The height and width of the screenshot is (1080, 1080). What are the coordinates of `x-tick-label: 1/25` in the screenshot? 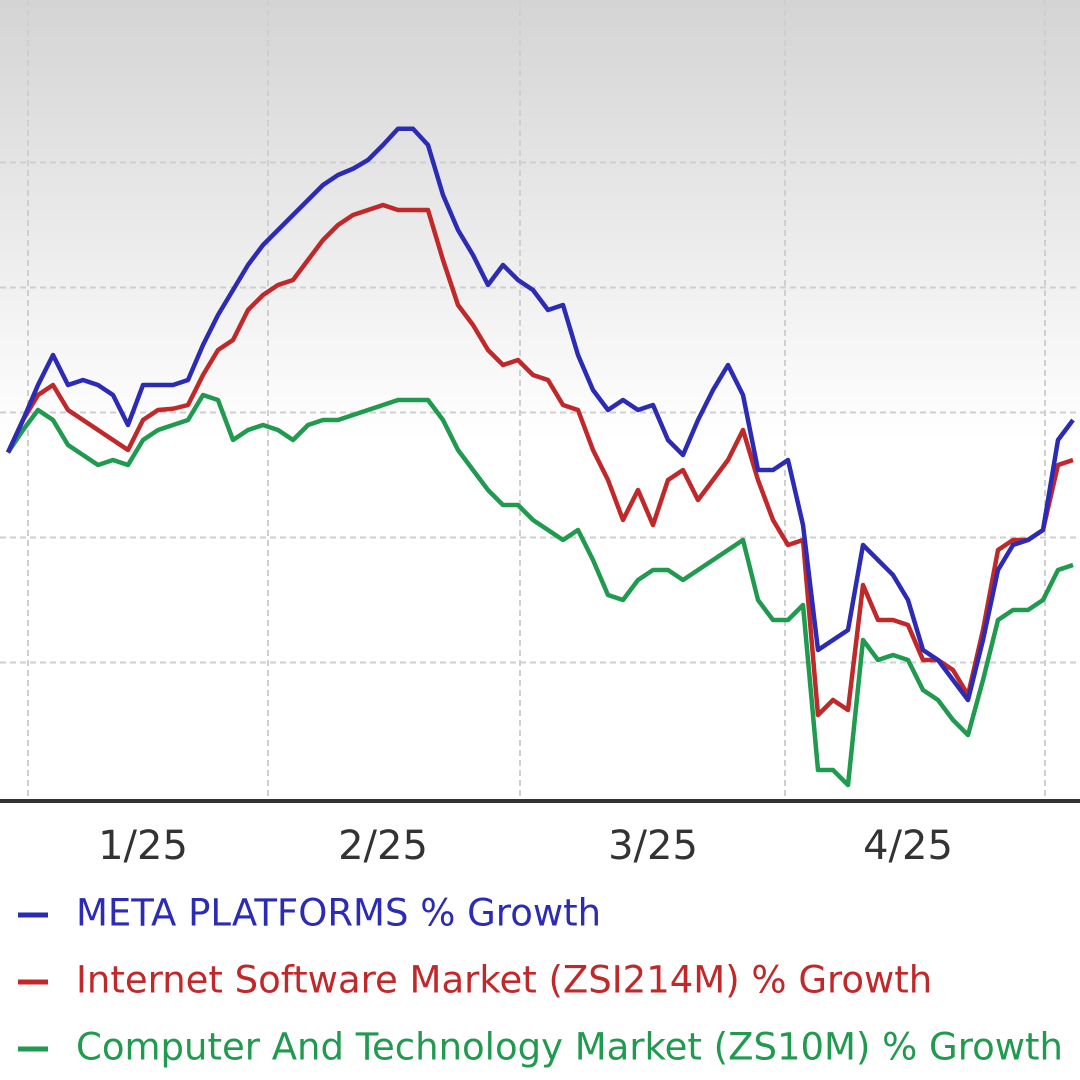 It's located at (143, 846).